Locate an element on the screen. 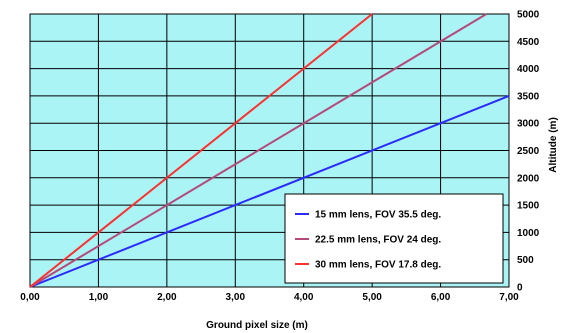  x-tick-label: 4,00 is located at coordinates (304, 297).